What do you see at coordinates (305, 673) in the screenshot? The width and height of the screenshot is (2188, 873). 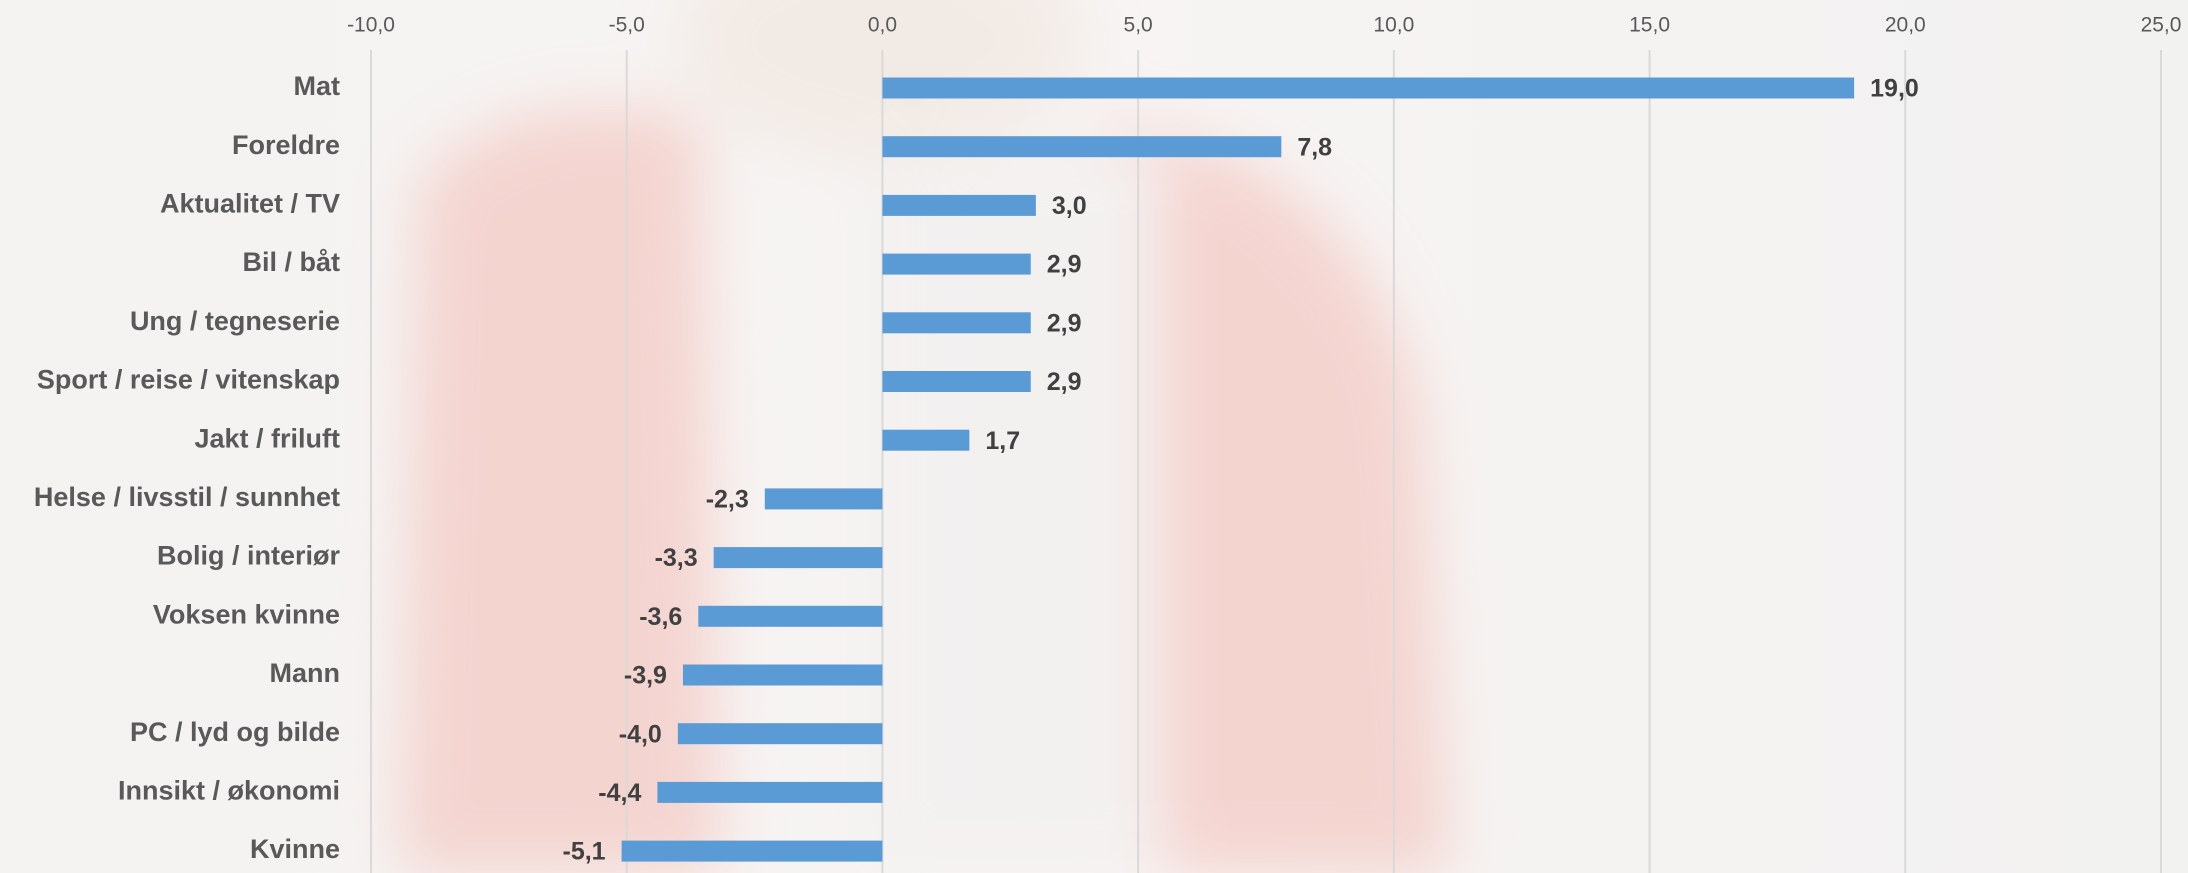 I see `y-tick-label: Mann` at bounding box center [305, 673].